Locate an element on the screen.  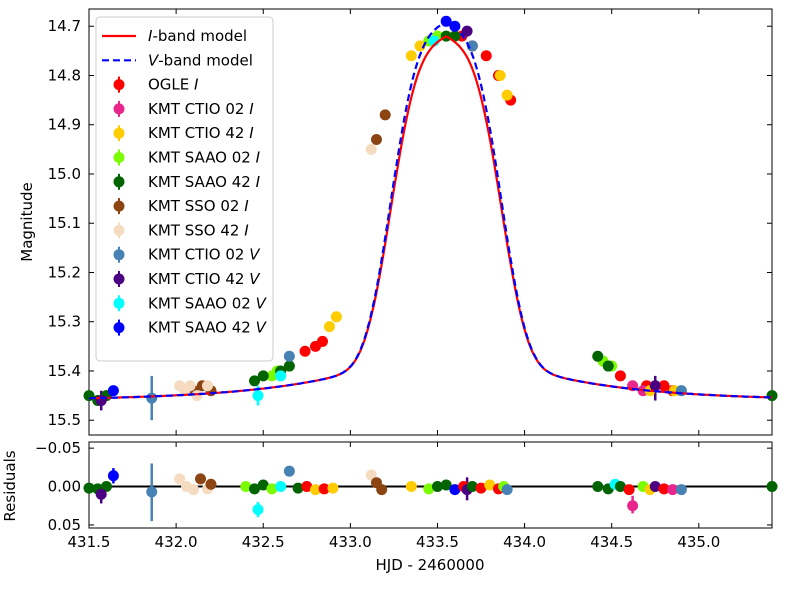
legend-label: KMT SAAO 42 I is located at coordinates (204, 182).